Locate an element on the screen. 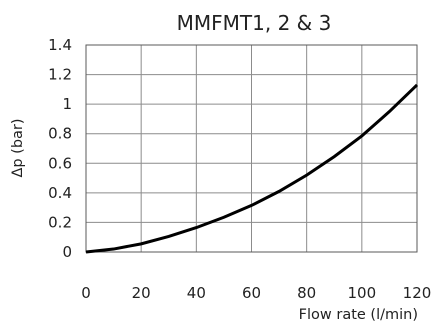  y-tick-label: 1.2 is located at coordinates (60, 75).